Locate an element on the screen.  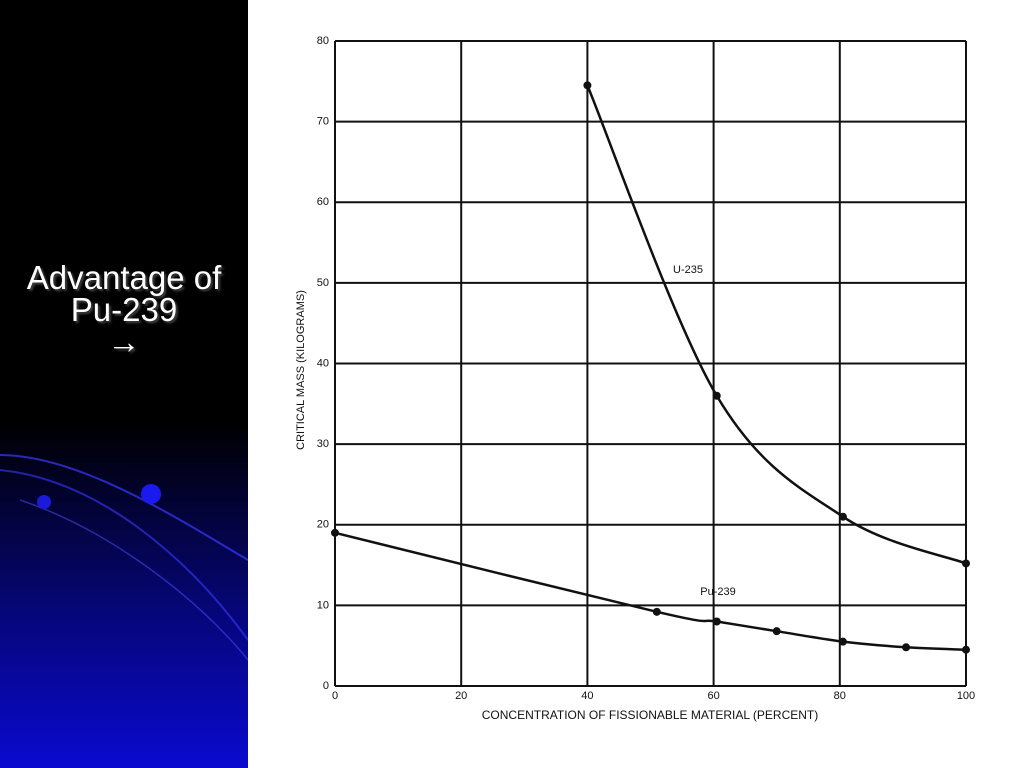
y-tick-label: 70 is located at coordinates (323, 122).